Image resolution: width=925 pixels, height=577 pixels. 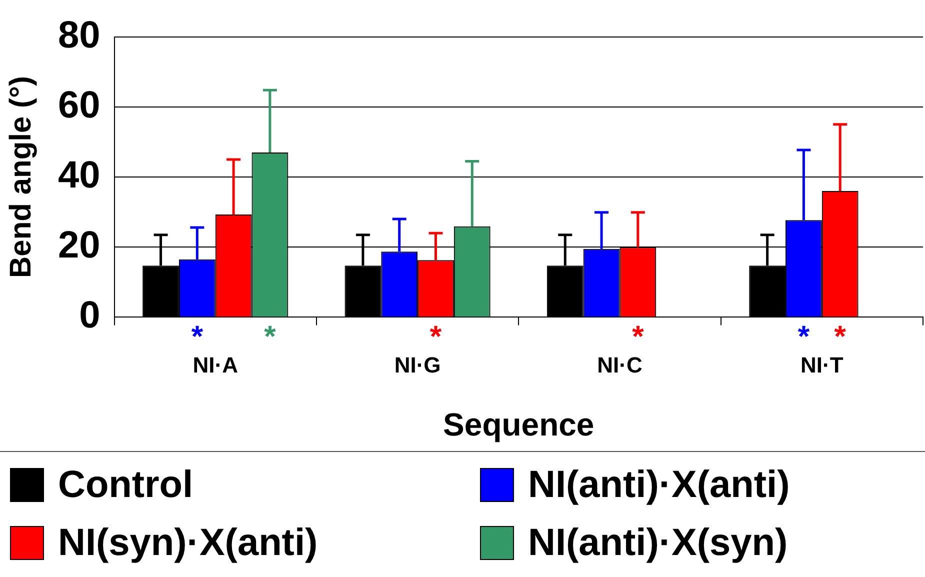 What do you see at coordinates (518, 424) in the screenshot?
I see `x-axis-title: Sequence` at bounding box center [518, 424].